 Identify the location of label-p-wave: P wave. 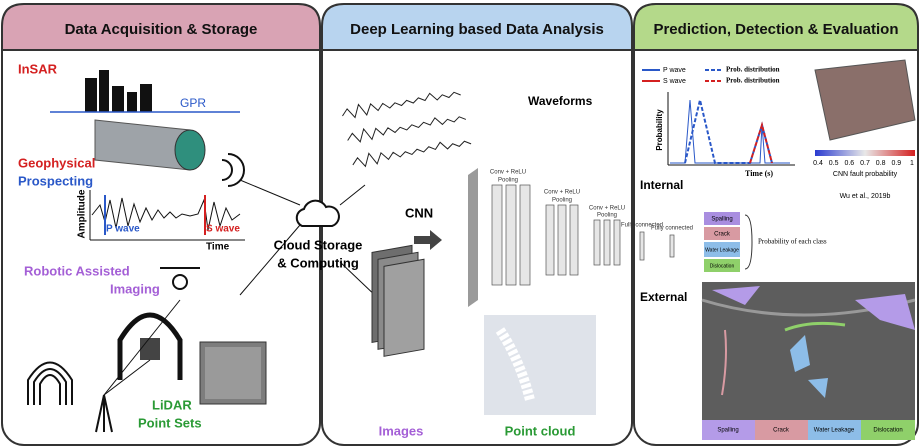
(123, 229).